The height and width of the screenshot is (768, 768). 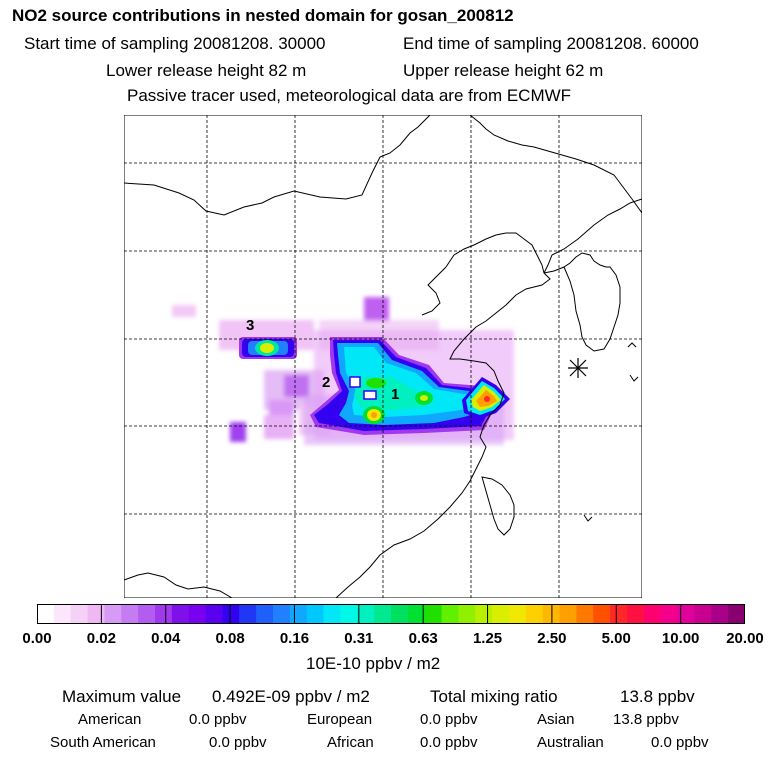 I want to click on colorbar-frame, so click(x=391, y=614).